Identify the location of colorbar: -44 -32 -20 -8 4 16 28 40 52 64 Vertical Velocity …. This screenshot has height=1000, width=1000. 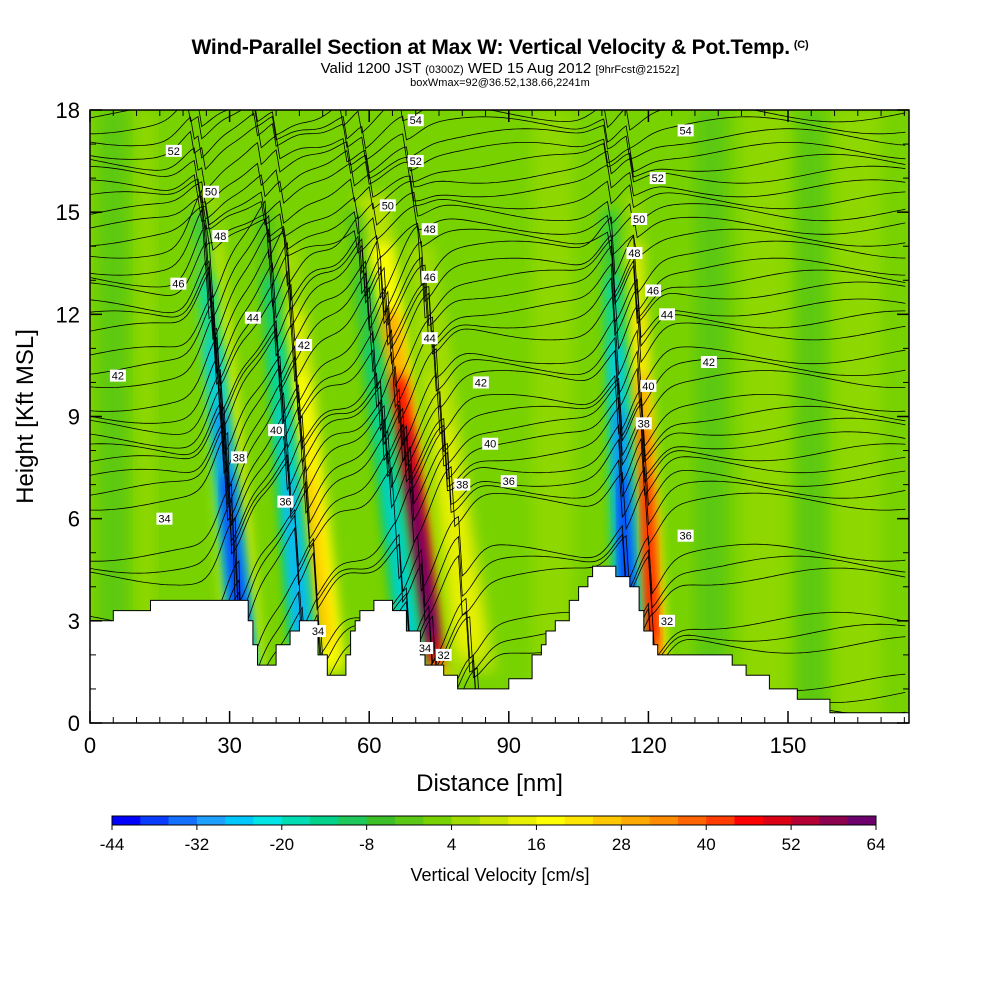
(493, 850).